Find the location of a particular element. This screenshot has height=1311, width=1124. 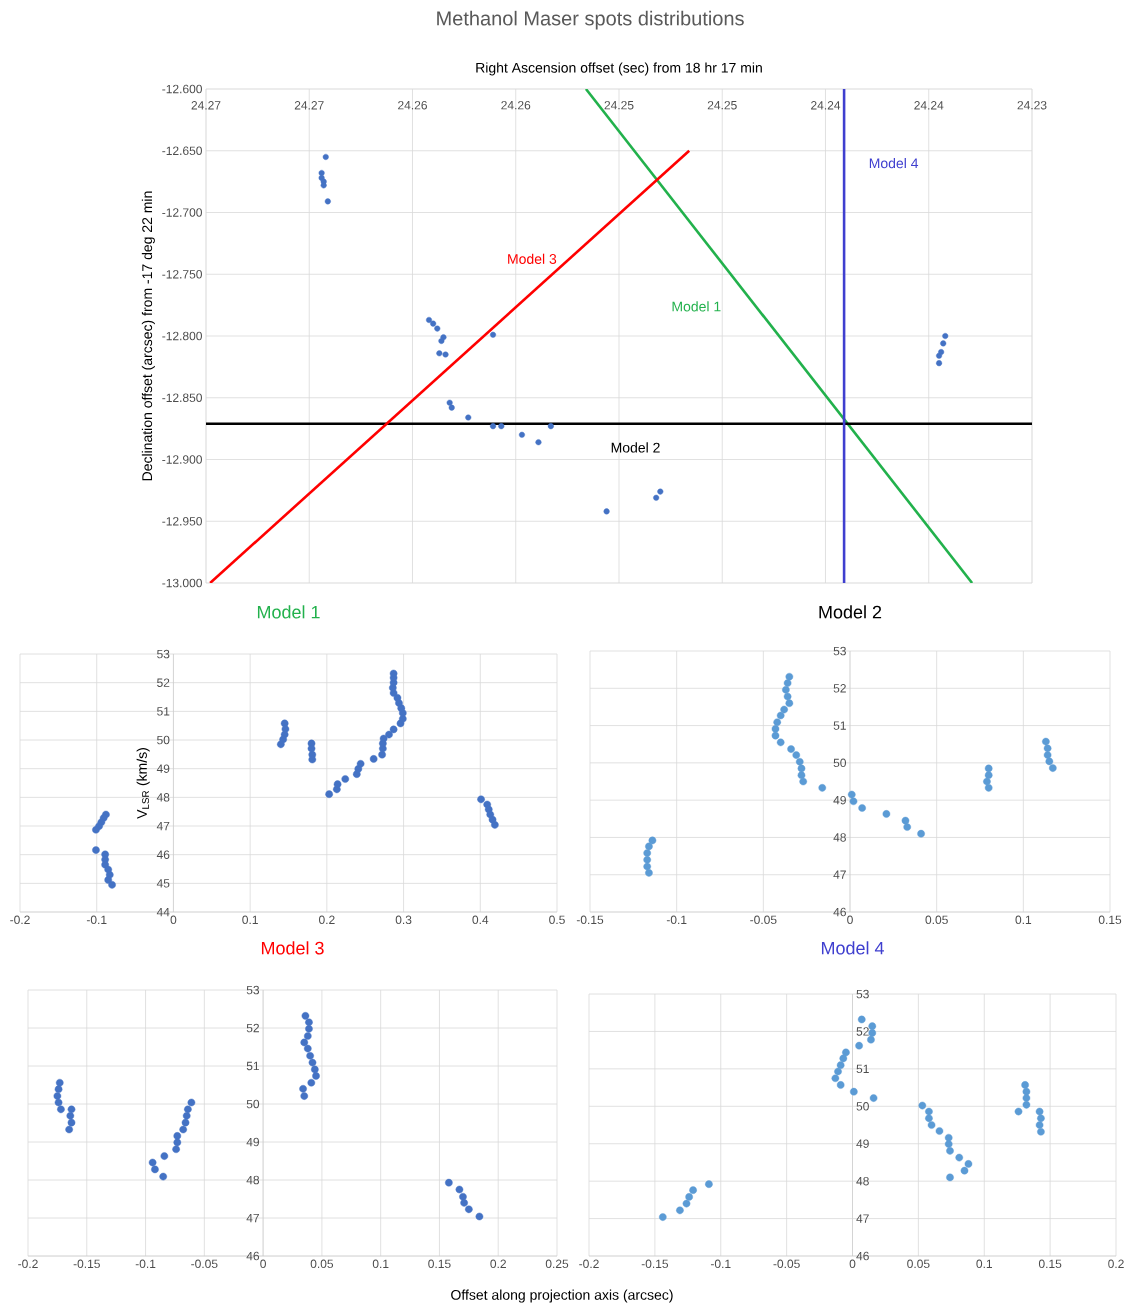

x-tick-label: 24.24 is located at coordinates (826, 105).